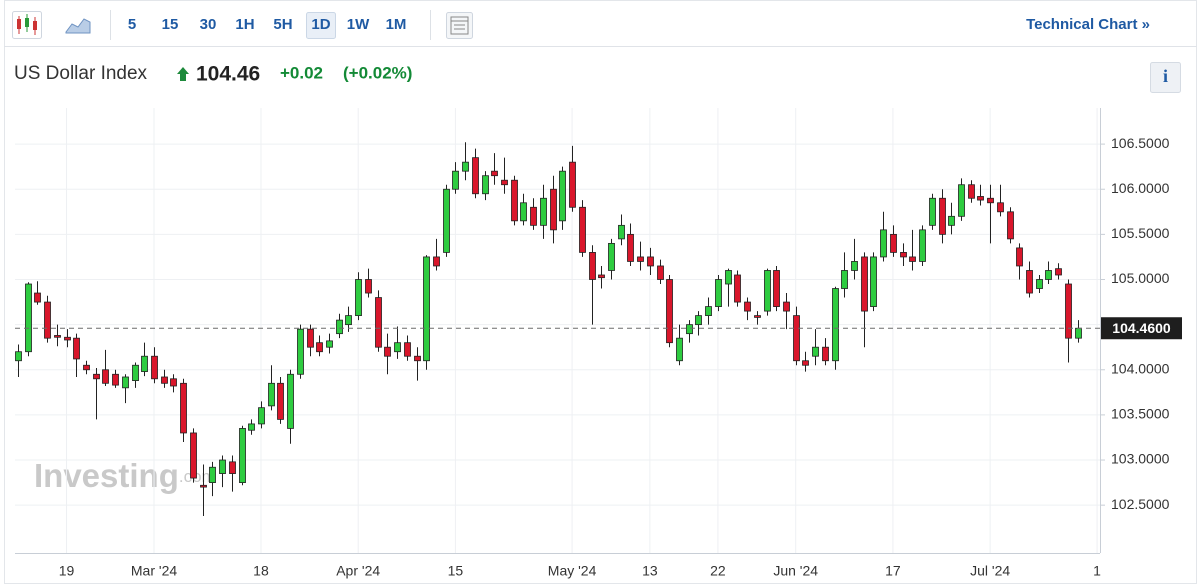  What do you see at coordinates (197, 476) in the screenshot?
I see `watermark-suffix: .com` at bounding box center [197, 476].